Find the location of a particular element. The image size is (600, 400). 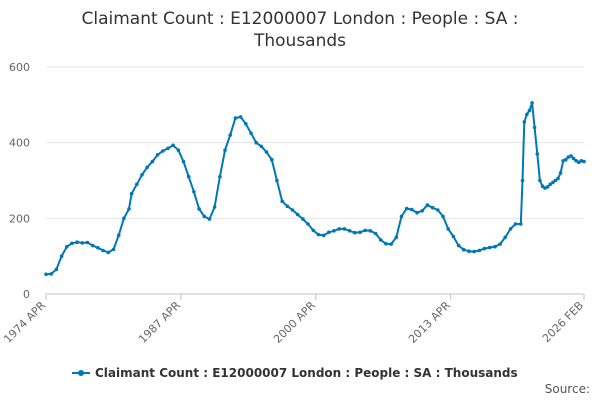

source-credit: Source: is located at coordinates (567, 389).